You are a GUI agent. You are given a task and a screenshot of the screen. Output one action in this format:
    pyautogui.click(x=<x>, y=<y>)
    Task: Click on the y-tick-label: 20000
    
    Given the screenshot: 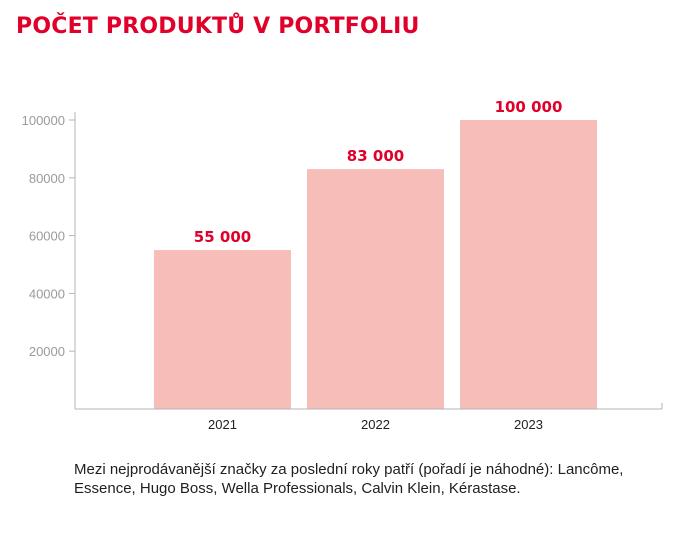 What is the action you would take?
    pyautogui.click(x=47, y=351)
    